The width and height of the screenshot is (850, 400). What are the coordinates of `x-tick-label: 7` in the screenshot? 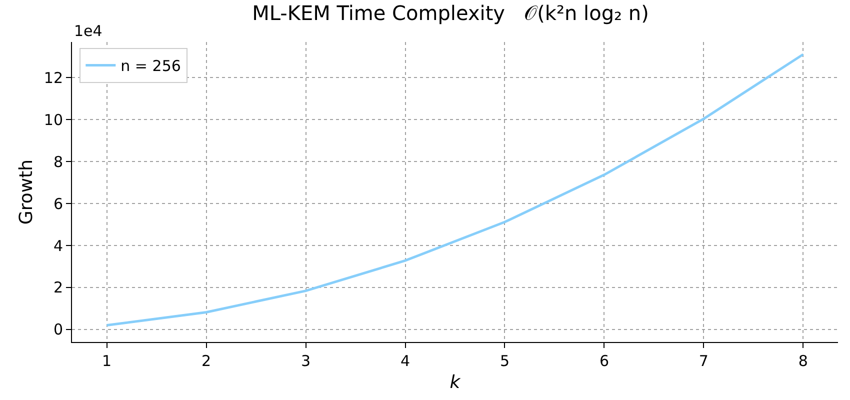 It's located at (703, 361).